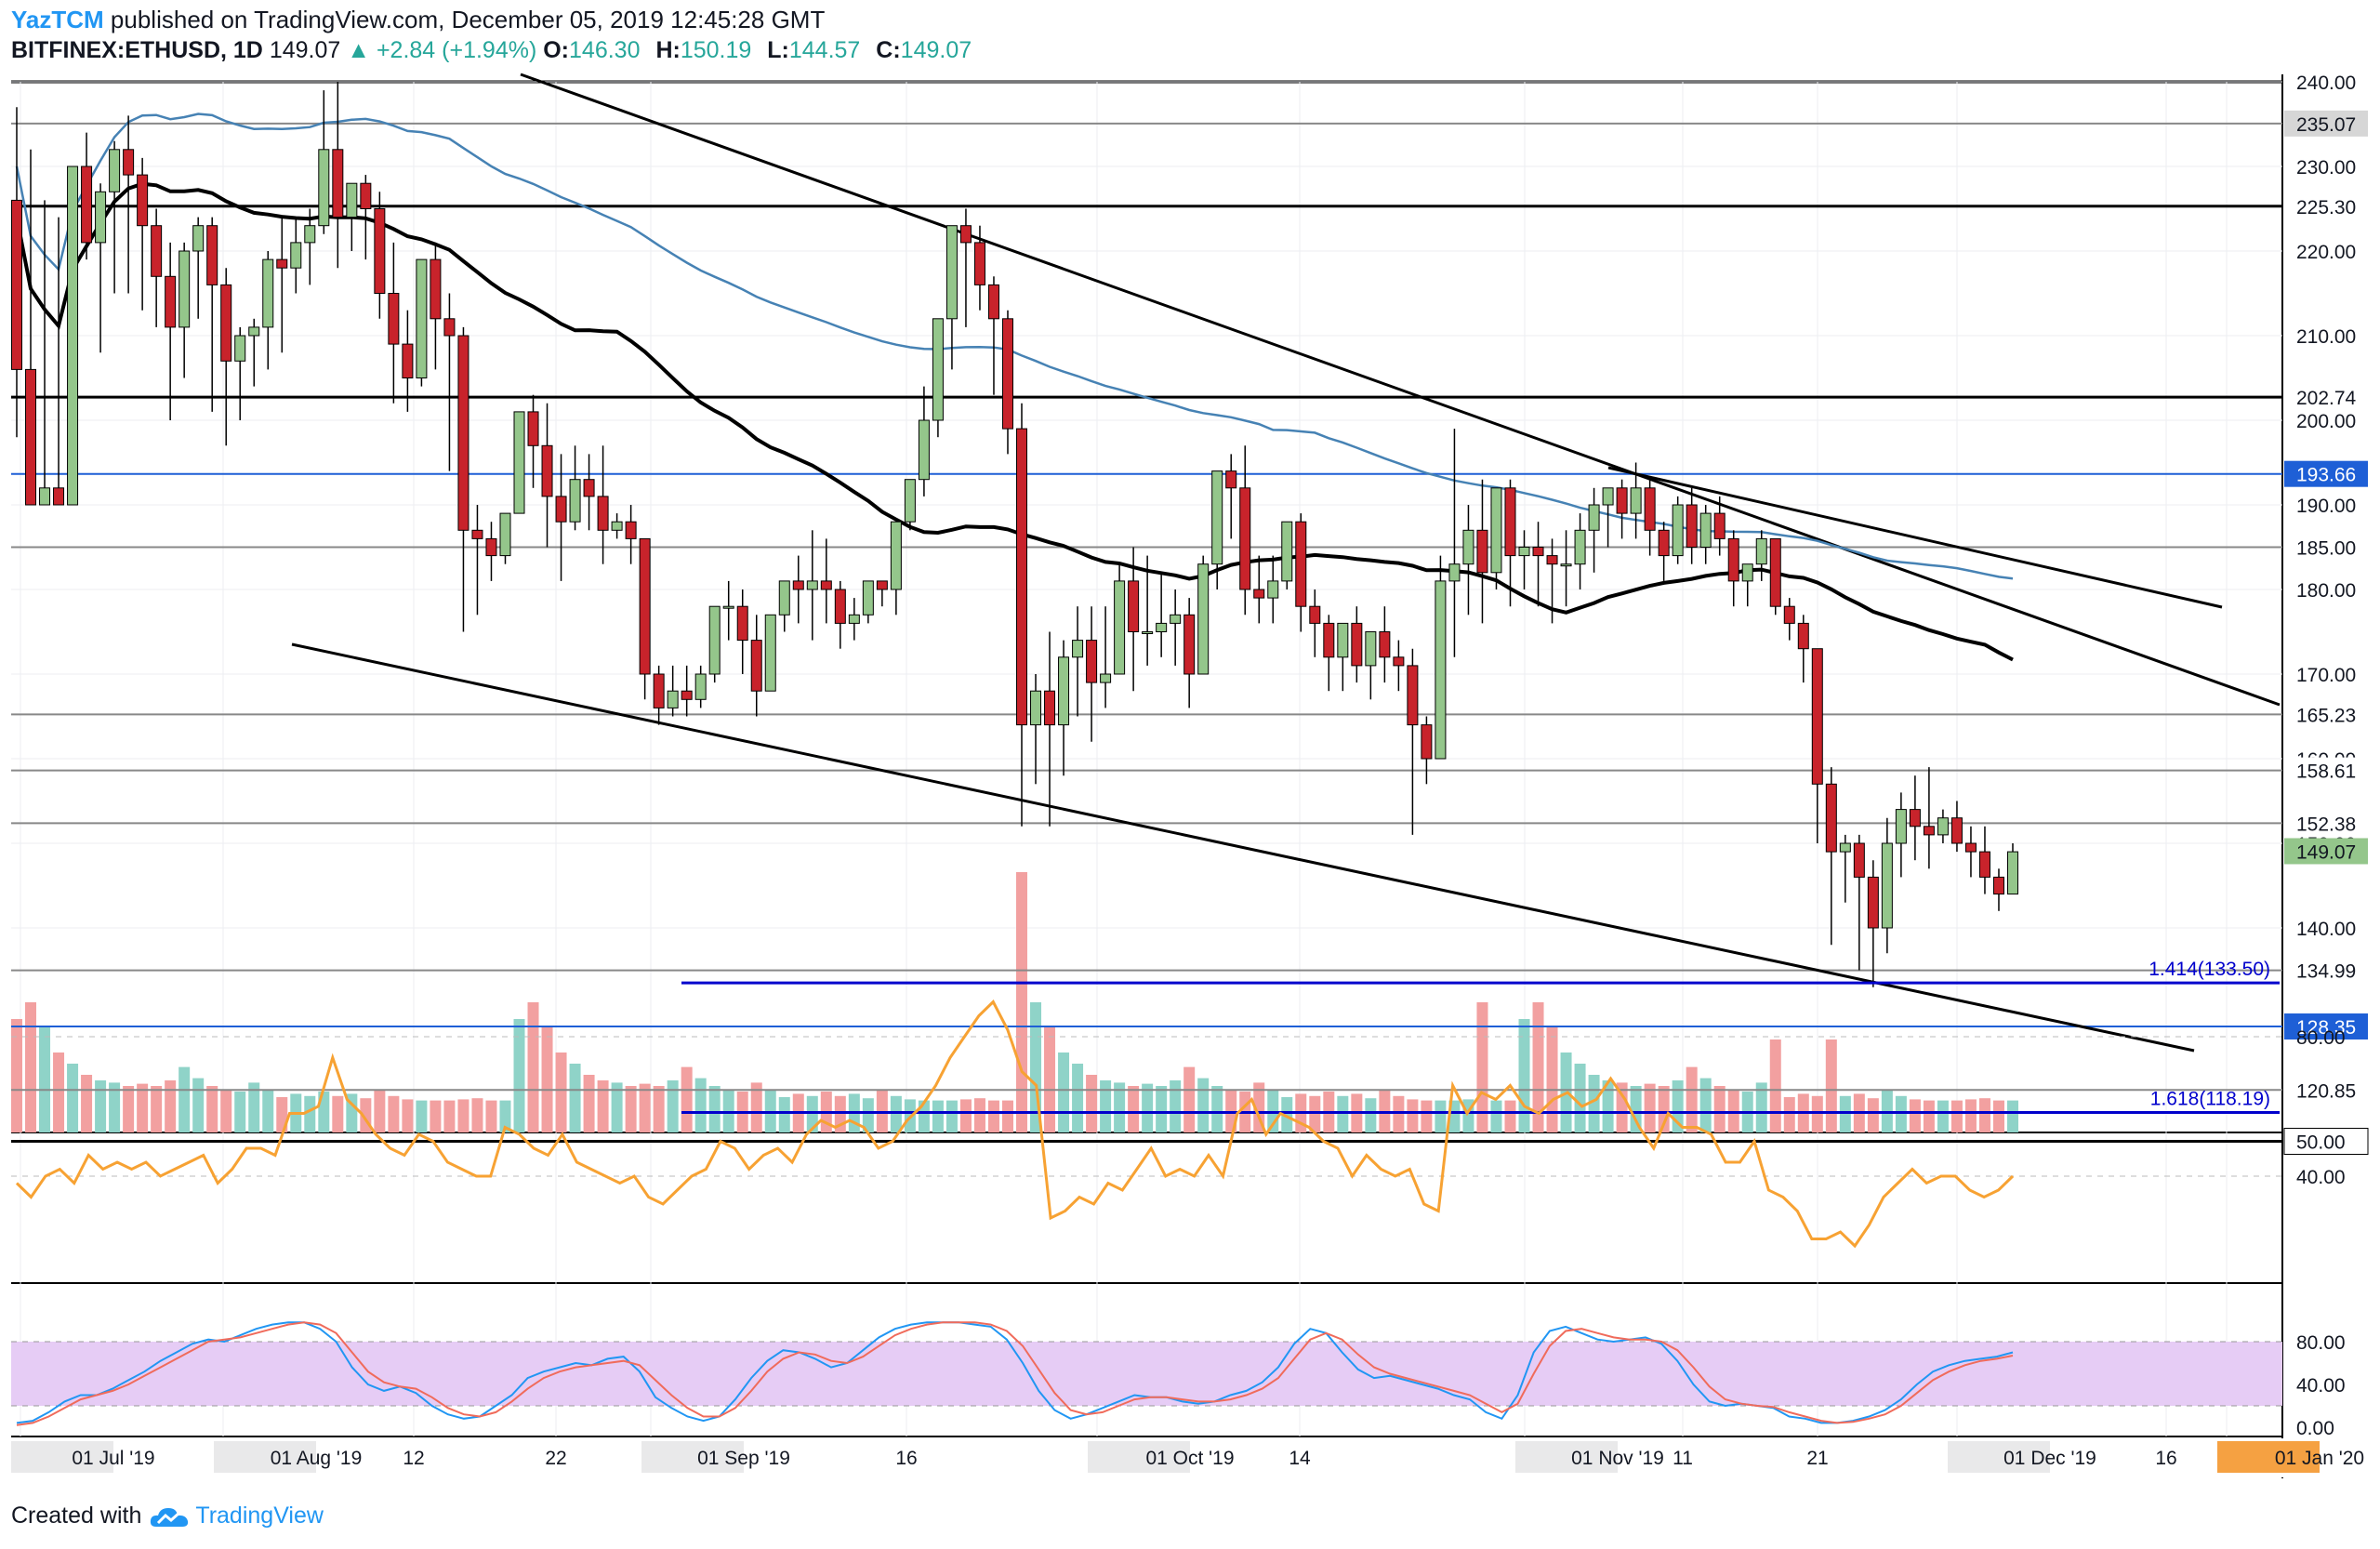  What do you see at coordinates (2326, 475) in the screenshot?
I see `level-tag-text-3: 193.66` at bounding box center [2326, 475].